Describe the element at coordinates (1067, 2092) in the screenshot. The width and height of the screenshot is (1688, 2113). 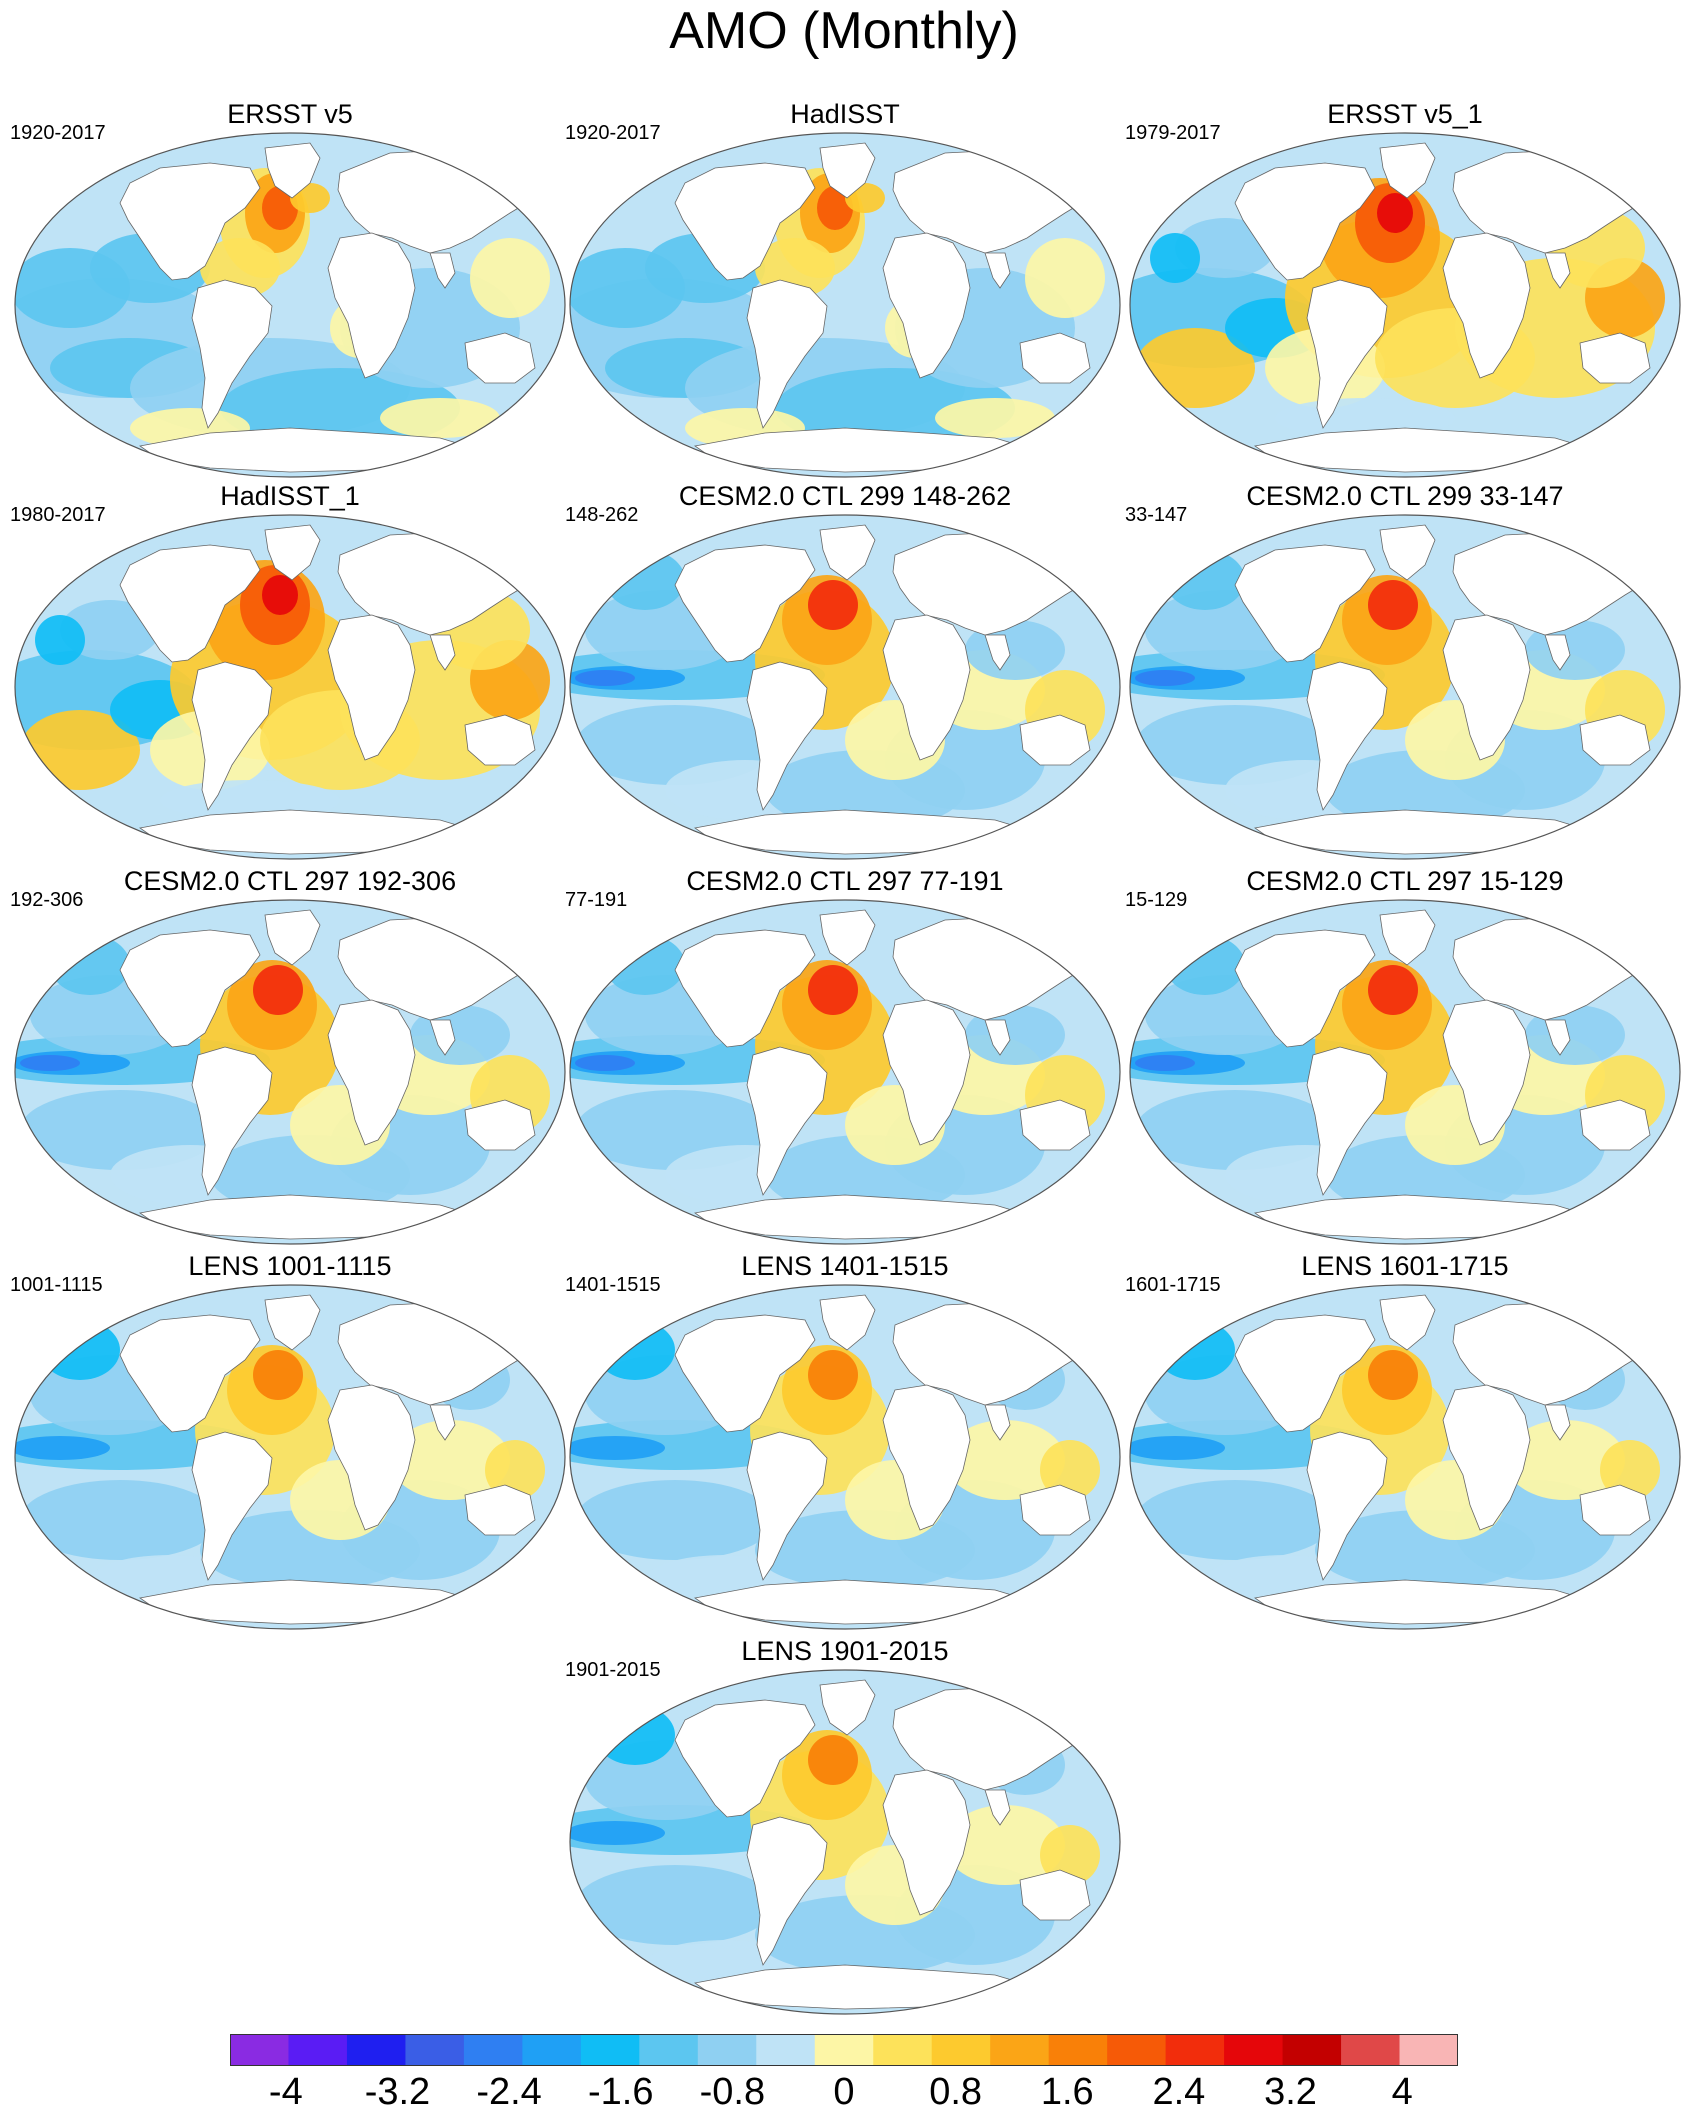
I see `colorbar-tick-label: 1.6` at that location.